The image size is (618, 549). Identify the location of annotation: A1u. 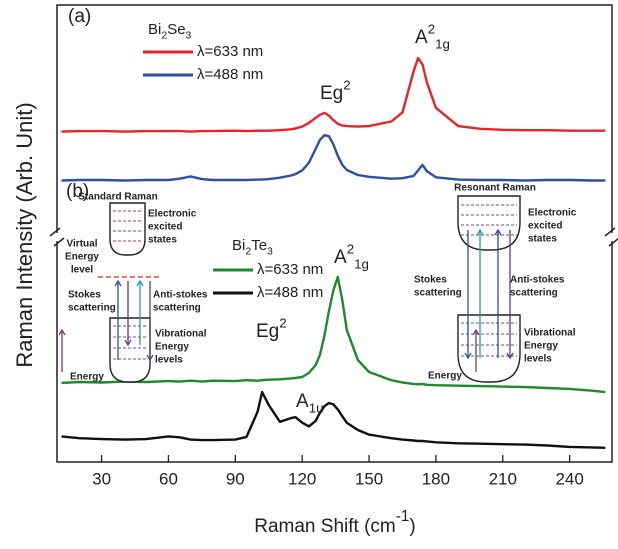
(309, 403).